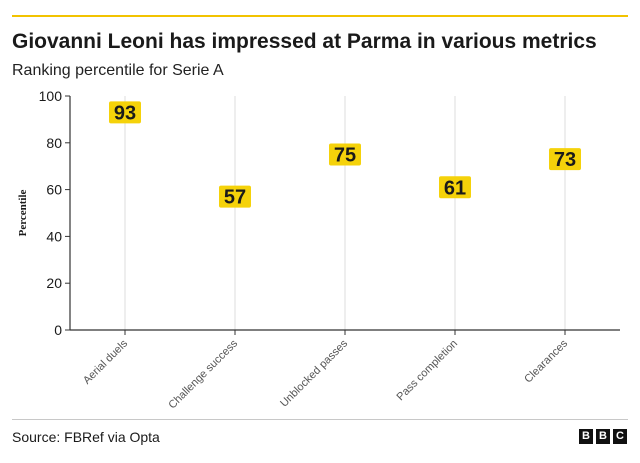 Image resolution: width=640 pixels, height=463 pixels. I want to click on chart-subtitle: Ranking percentile for Serie A, so click(118, 70).